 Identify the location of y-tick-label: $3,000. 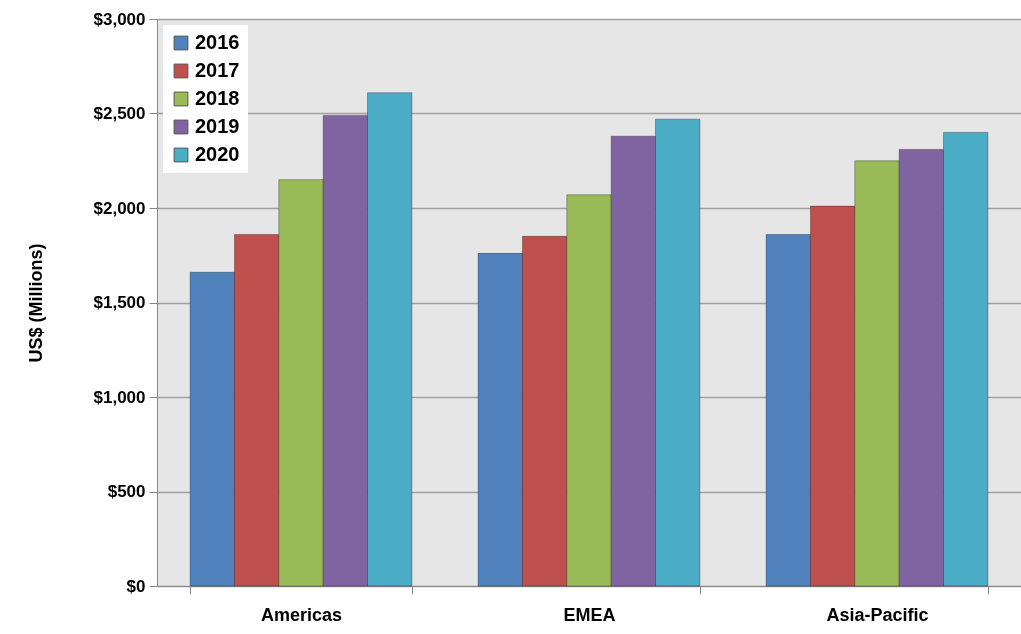
(119, 19).